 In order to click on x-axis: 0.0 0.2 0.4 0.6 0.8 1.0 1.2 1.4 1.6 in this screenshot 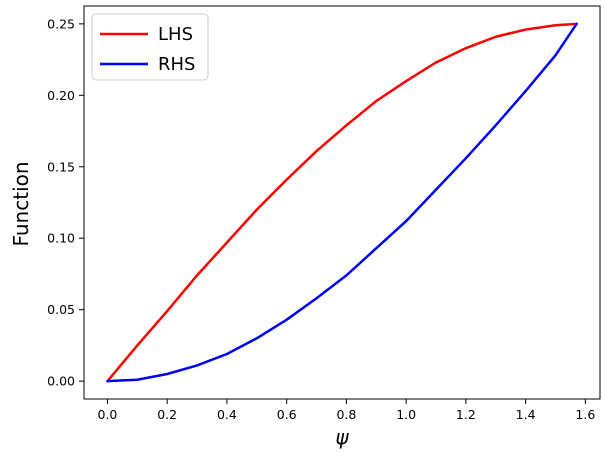, I will do `click(346, 410)`.